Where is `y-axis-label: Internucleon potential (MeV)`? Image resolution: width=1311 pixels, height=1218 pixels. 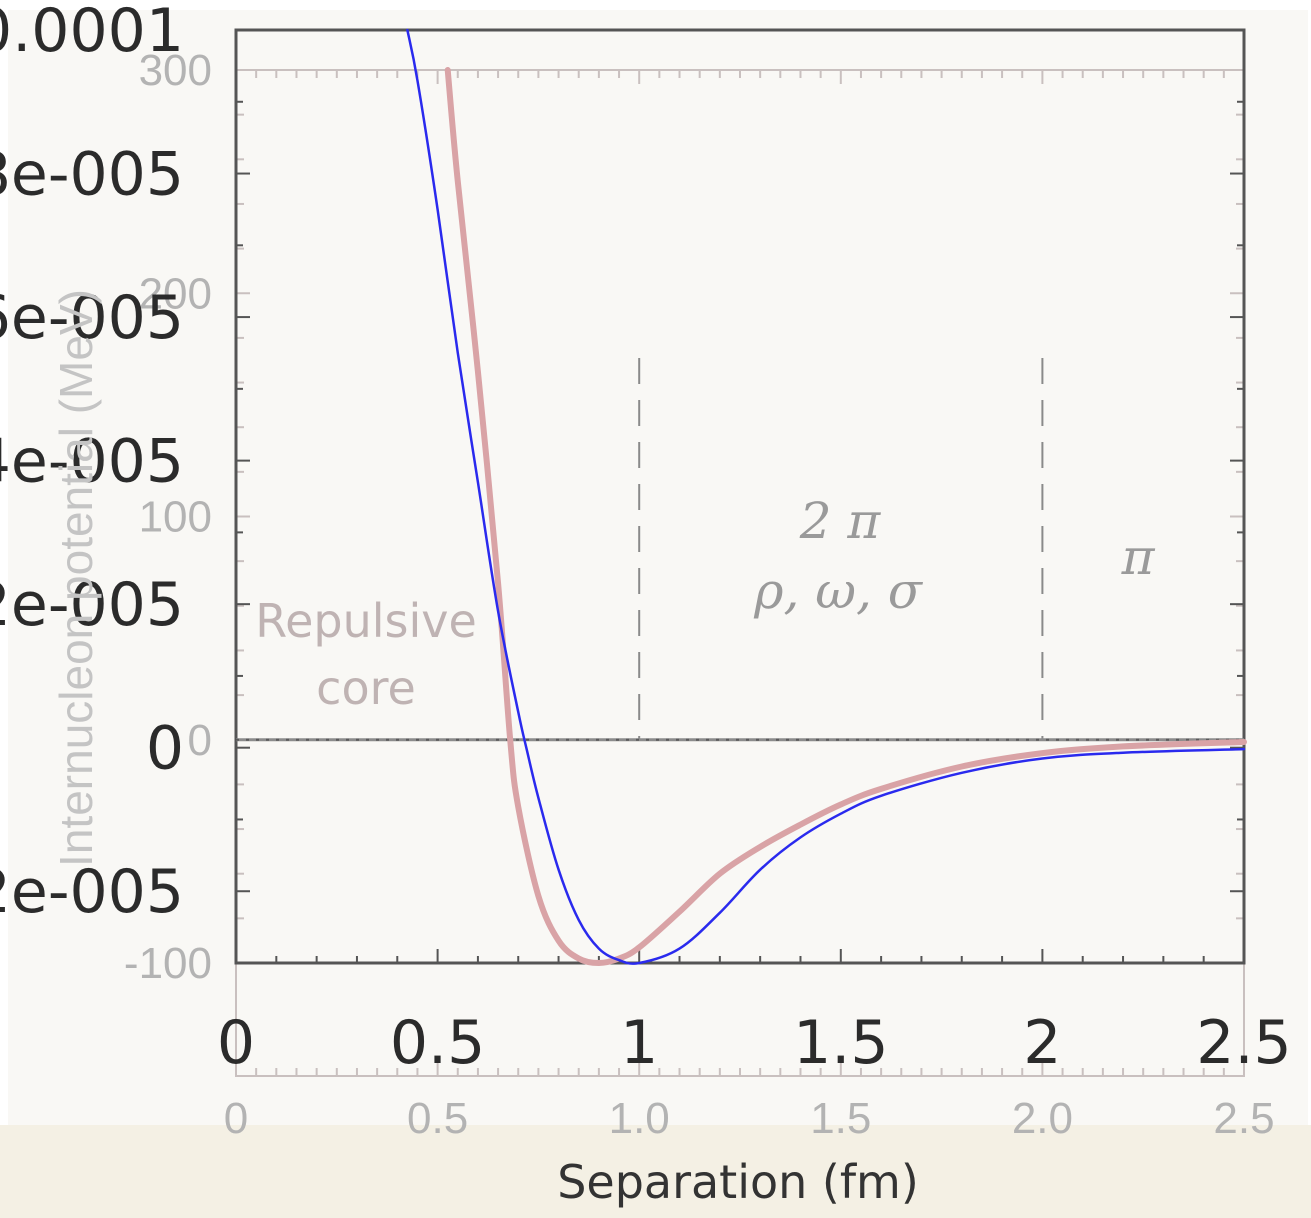
y-axis-label: Internucleon potential (MeV) is located at coordinates (76, 578).